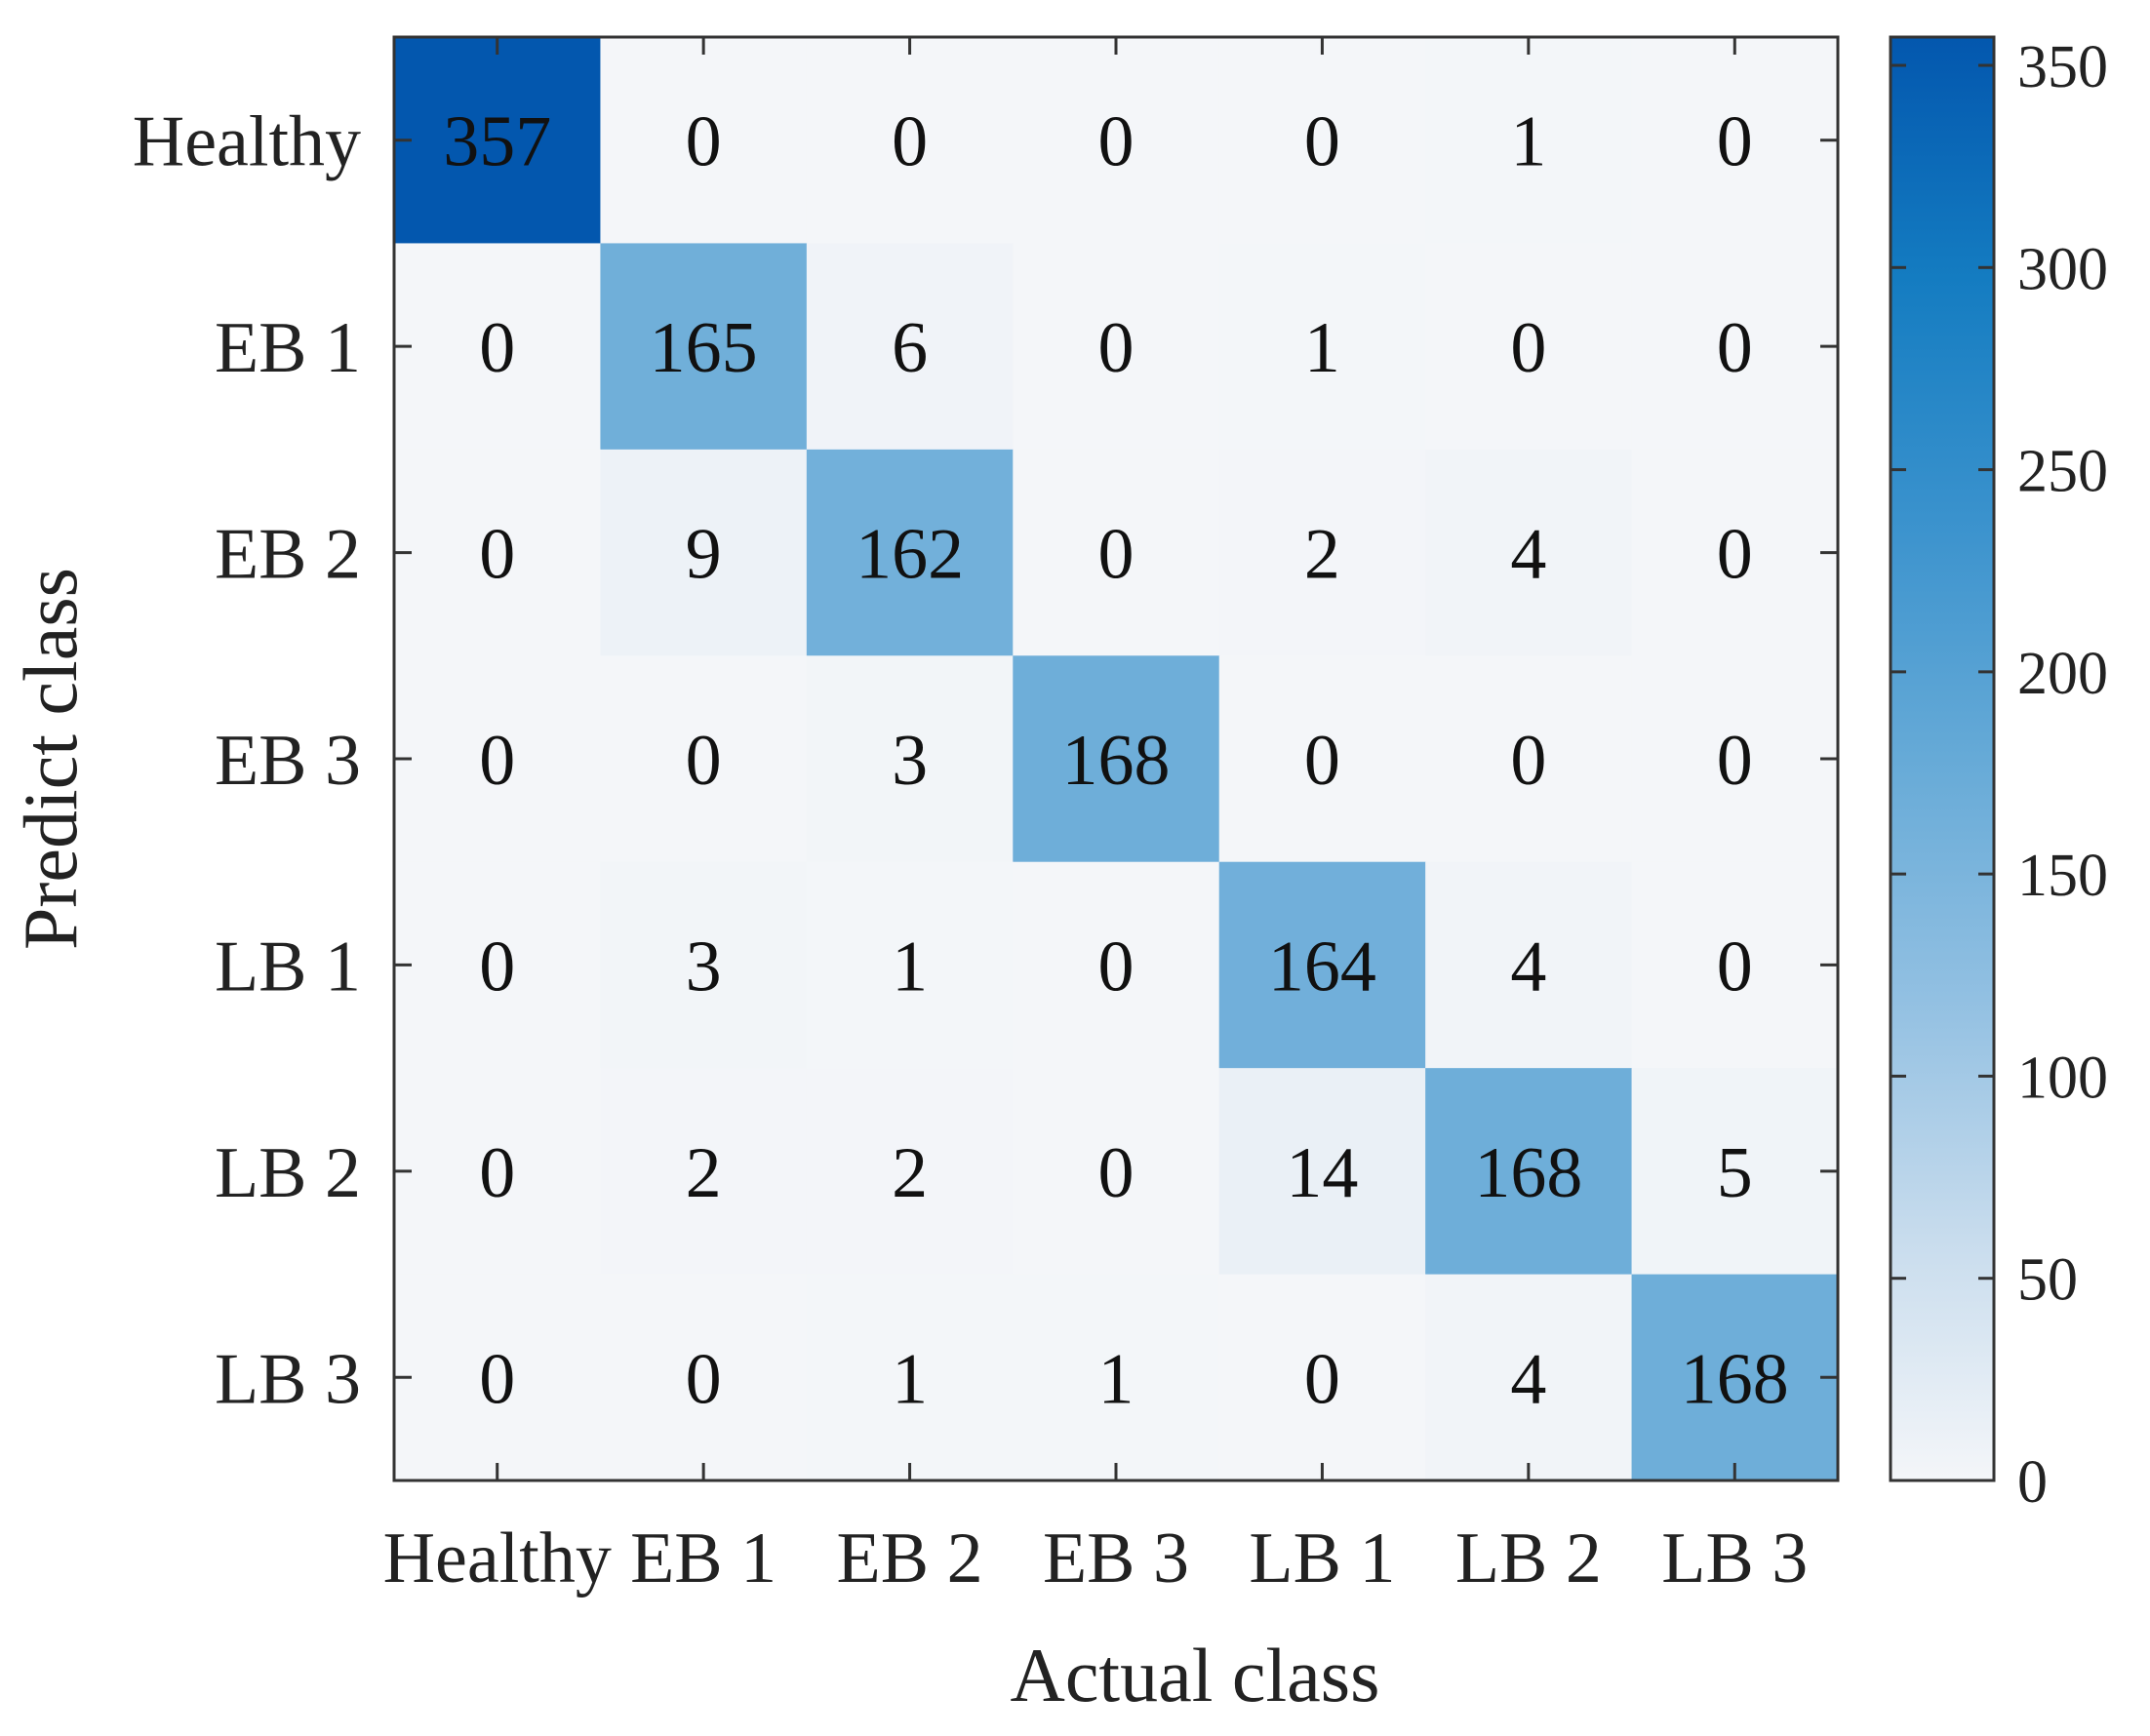 The width and height of the screenshot is (2150, 1736). I want to click on cell-value: 6, so click(910, 348).